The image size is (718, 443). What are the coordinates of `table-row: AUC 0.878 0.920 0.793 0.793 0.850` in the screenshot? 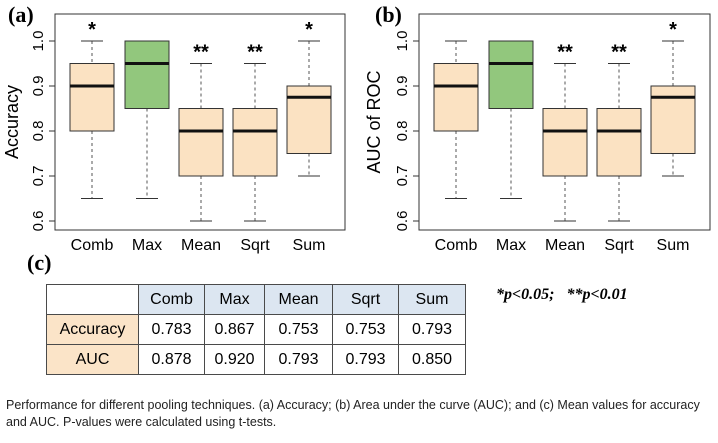 It's located at (256, 359).